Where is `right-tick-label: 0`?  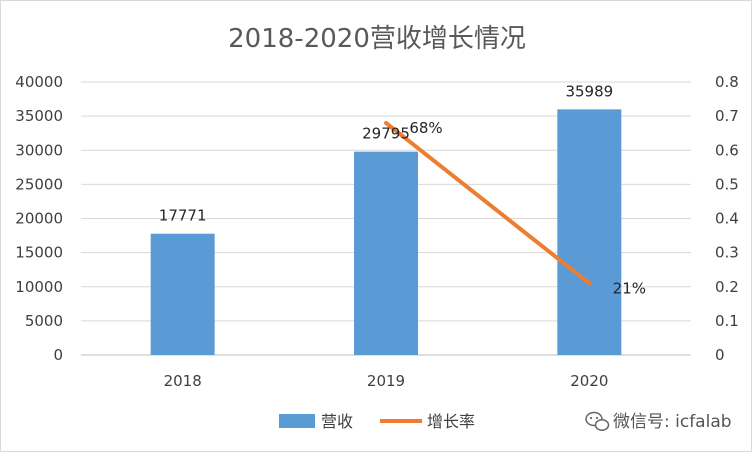 right-tick-label: 0 is located at coordinates (720, 355).